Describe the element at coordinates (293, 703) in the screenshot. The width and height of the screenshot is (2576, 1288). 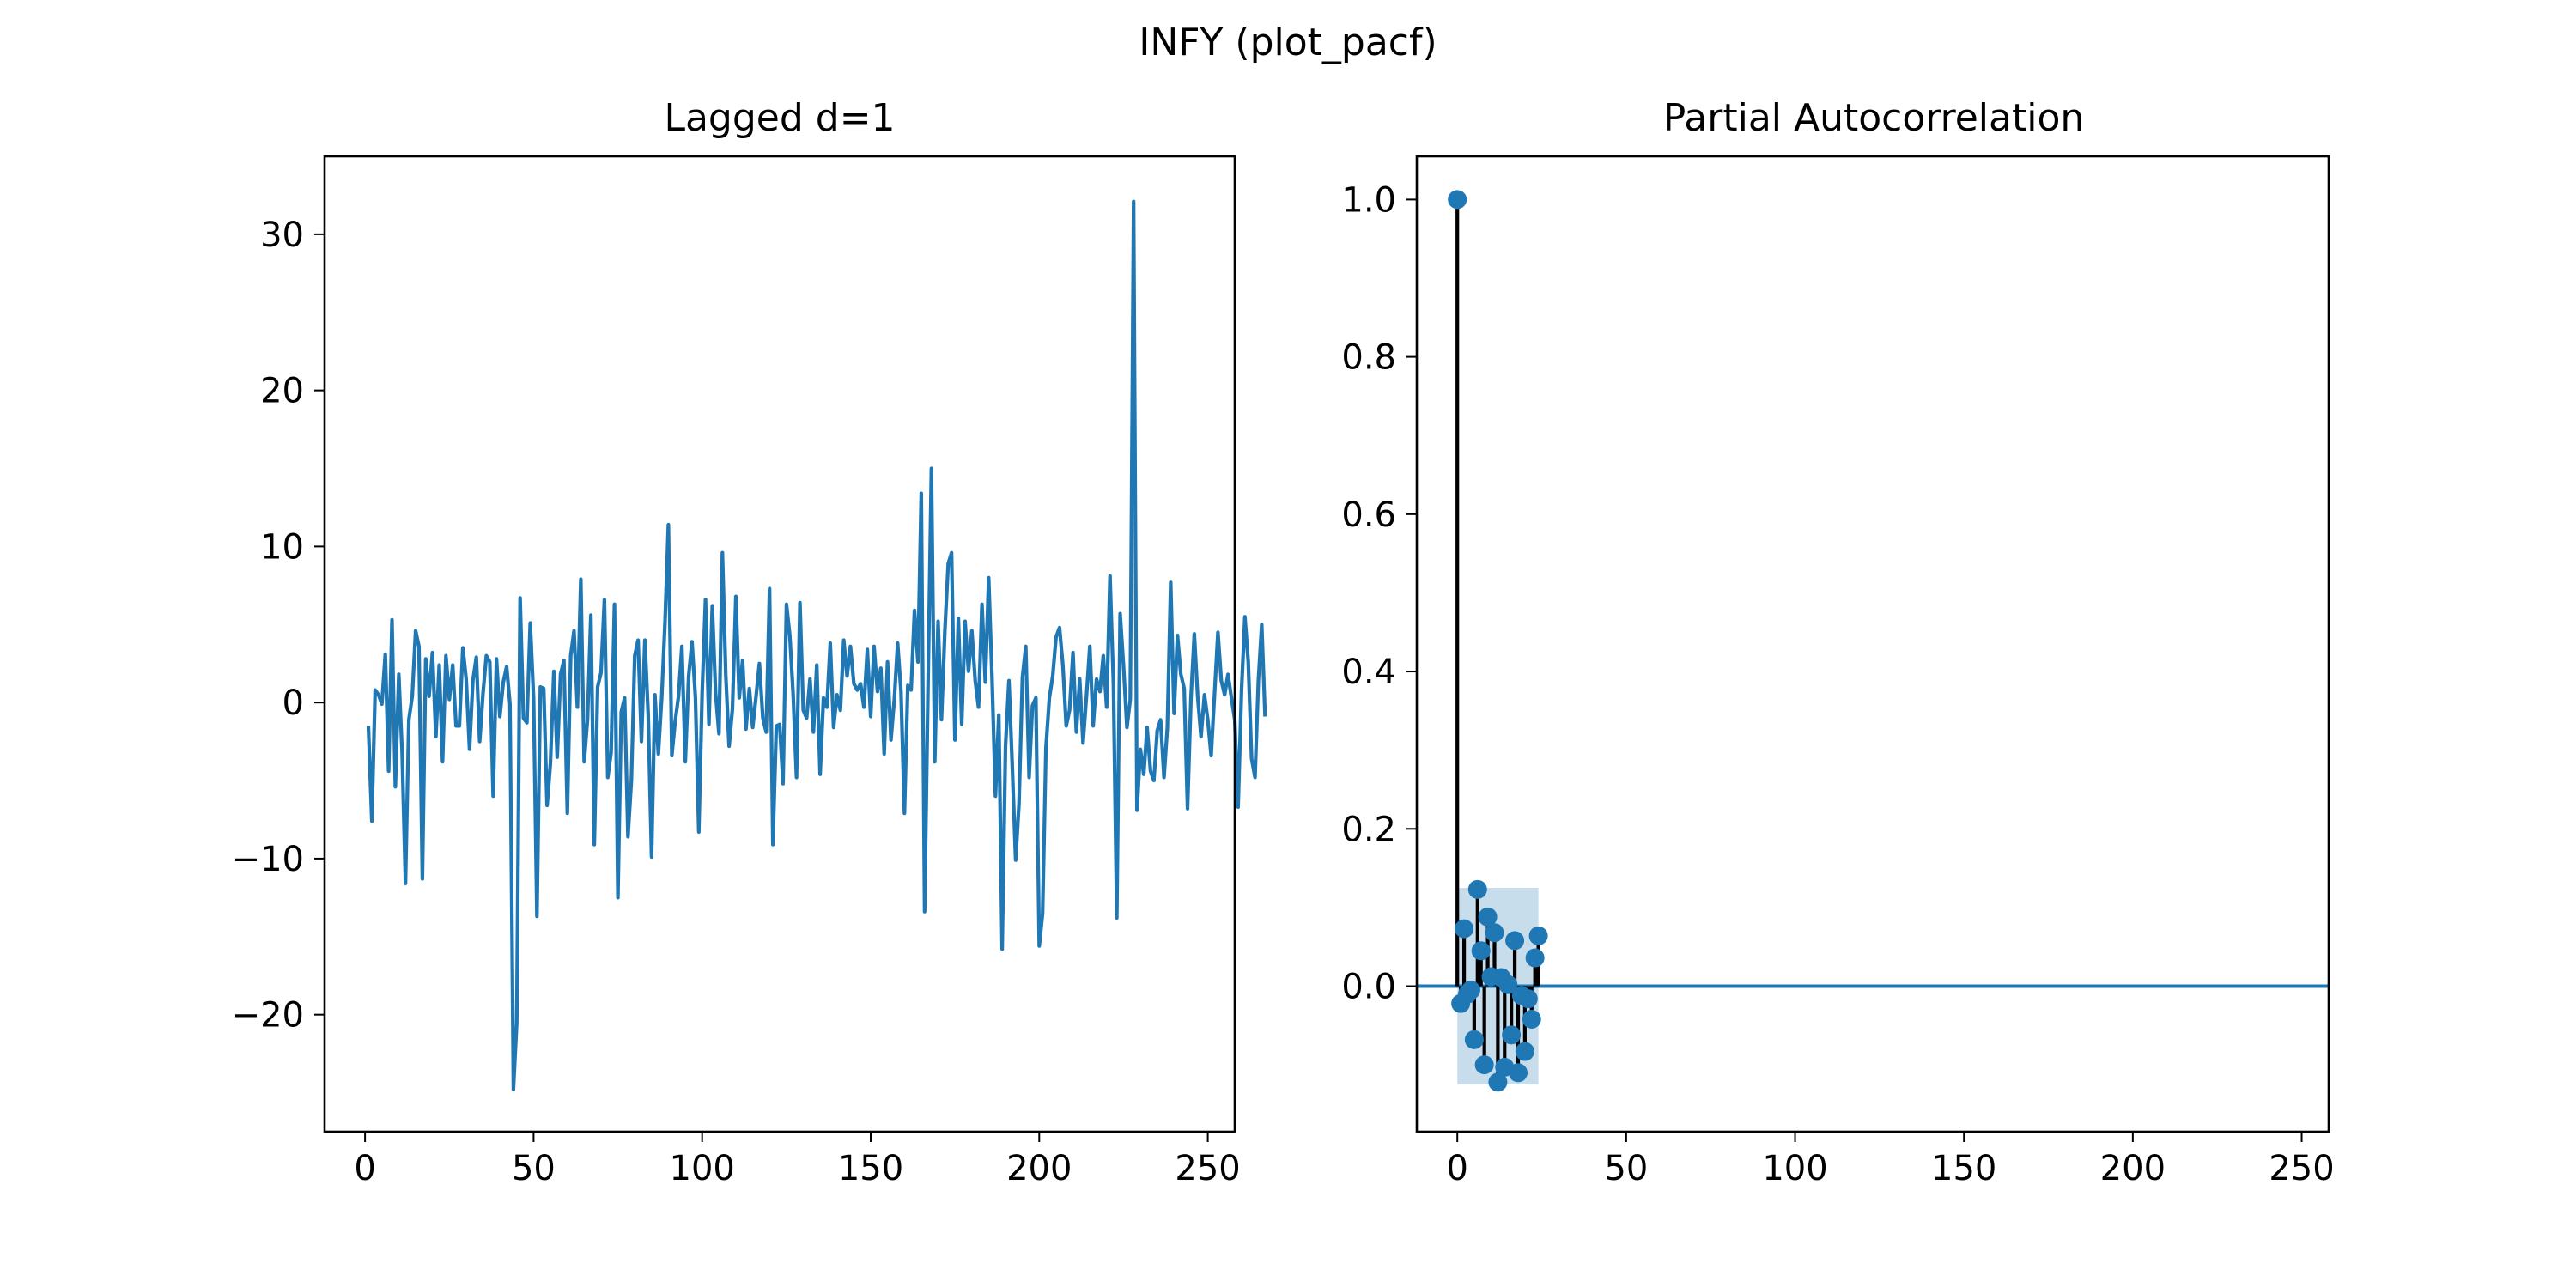
I see `lagged-diff-y-tick-label: 0` at that location.